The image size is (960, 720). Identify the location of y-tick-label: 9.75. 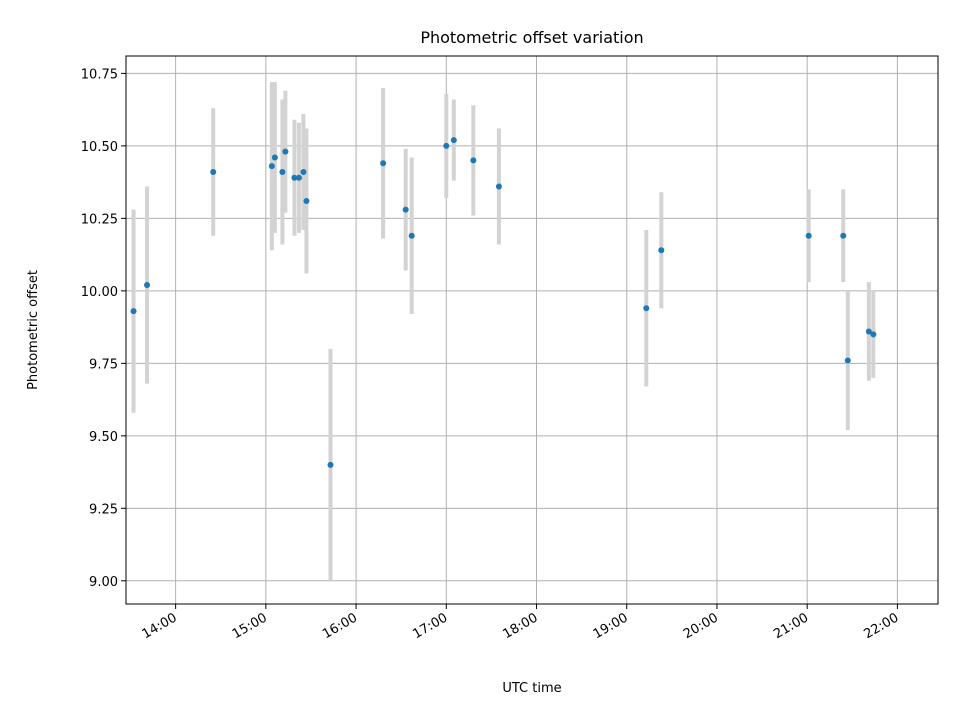
(103, 364).